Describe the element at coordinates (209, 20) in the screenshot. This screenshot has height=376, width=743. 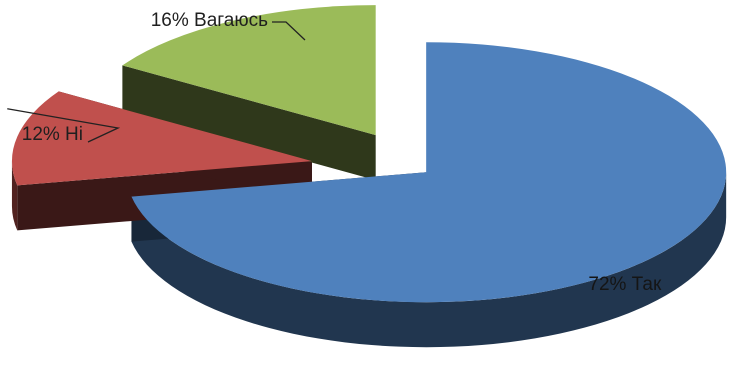
I see `data-label-Вагаюсь: 16% Вагаюсь` at that location.